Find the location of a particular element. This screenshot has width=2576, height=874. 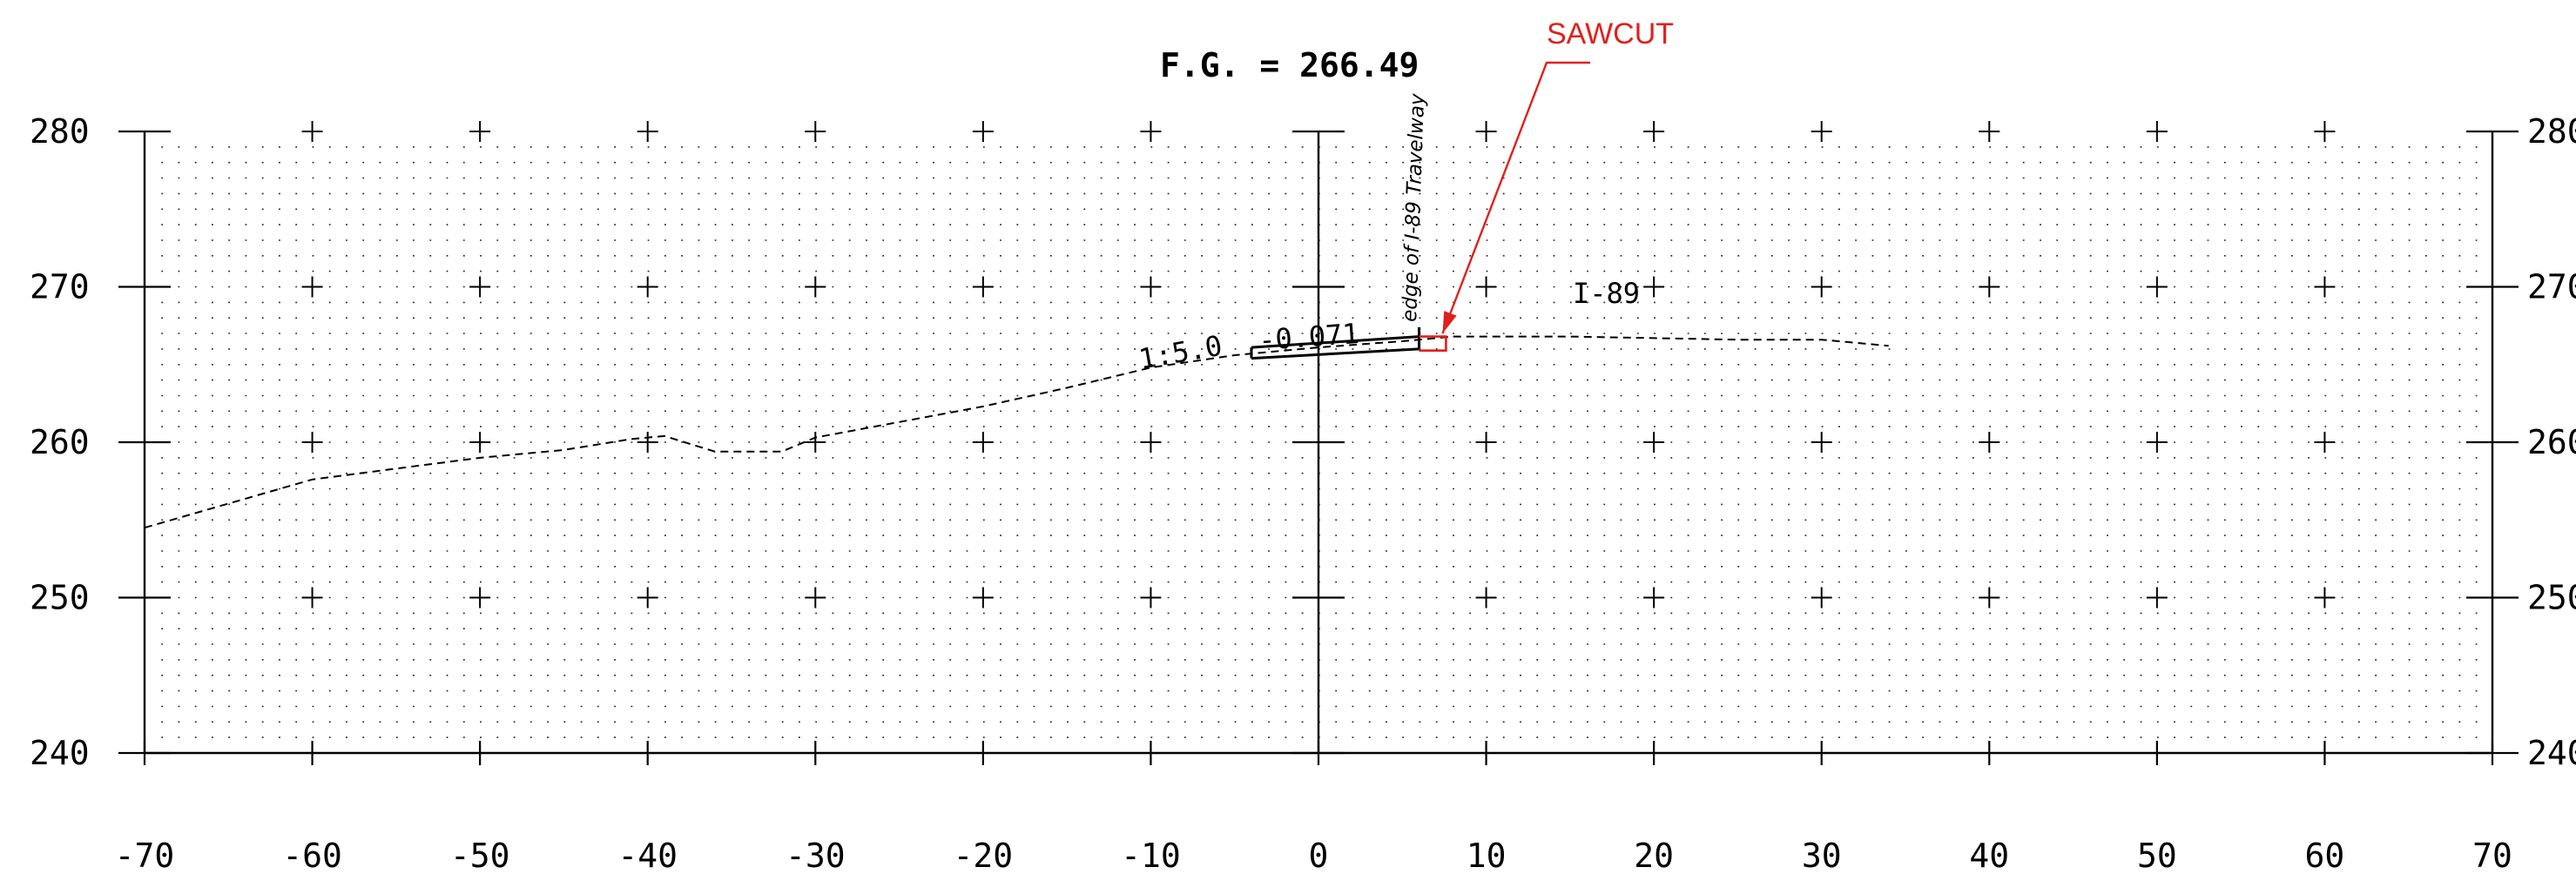

y-tick-labels-right: 240 250 260 270 280 is located at coordinates (2551, 442).